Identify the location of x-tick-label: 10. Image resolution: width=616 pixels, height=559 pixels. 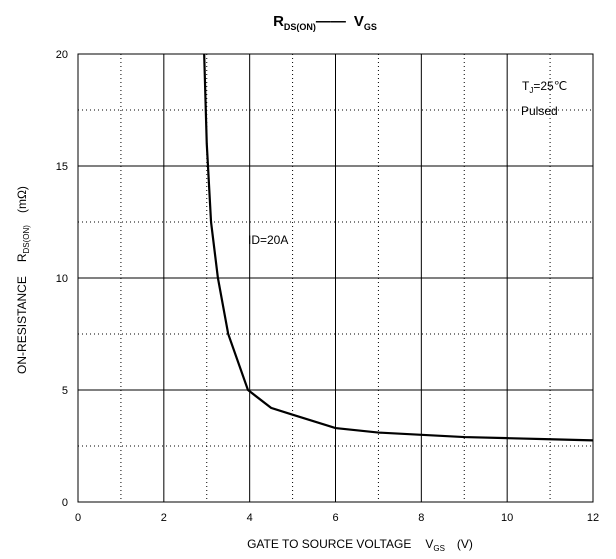
(507, 518).